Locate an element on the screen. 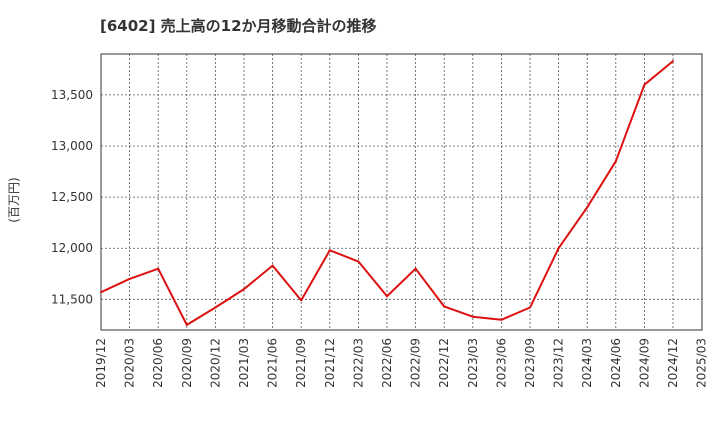 Image resolution: width=720 pixels, height=440 pixels. x-tick-label: 2021/06 is located at coordinates (273, 363).